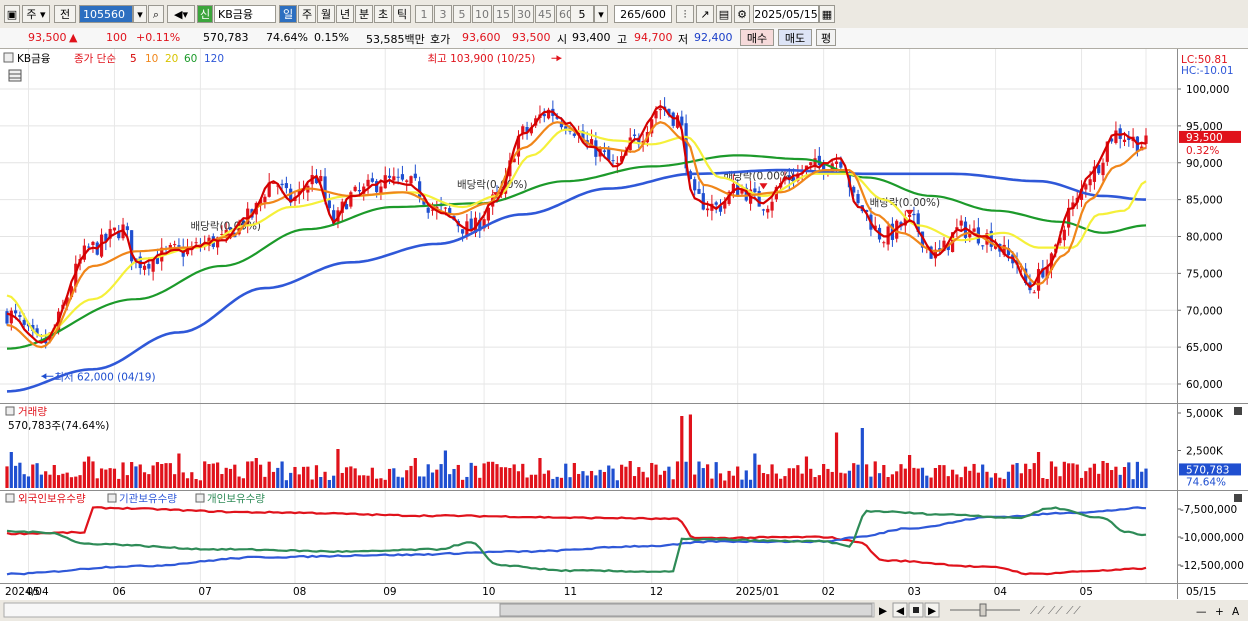 The image size is (1248, 621). Describe the element at coordinates (443, 14) in the screenshot. I see `minute-tab: 3` at that location.